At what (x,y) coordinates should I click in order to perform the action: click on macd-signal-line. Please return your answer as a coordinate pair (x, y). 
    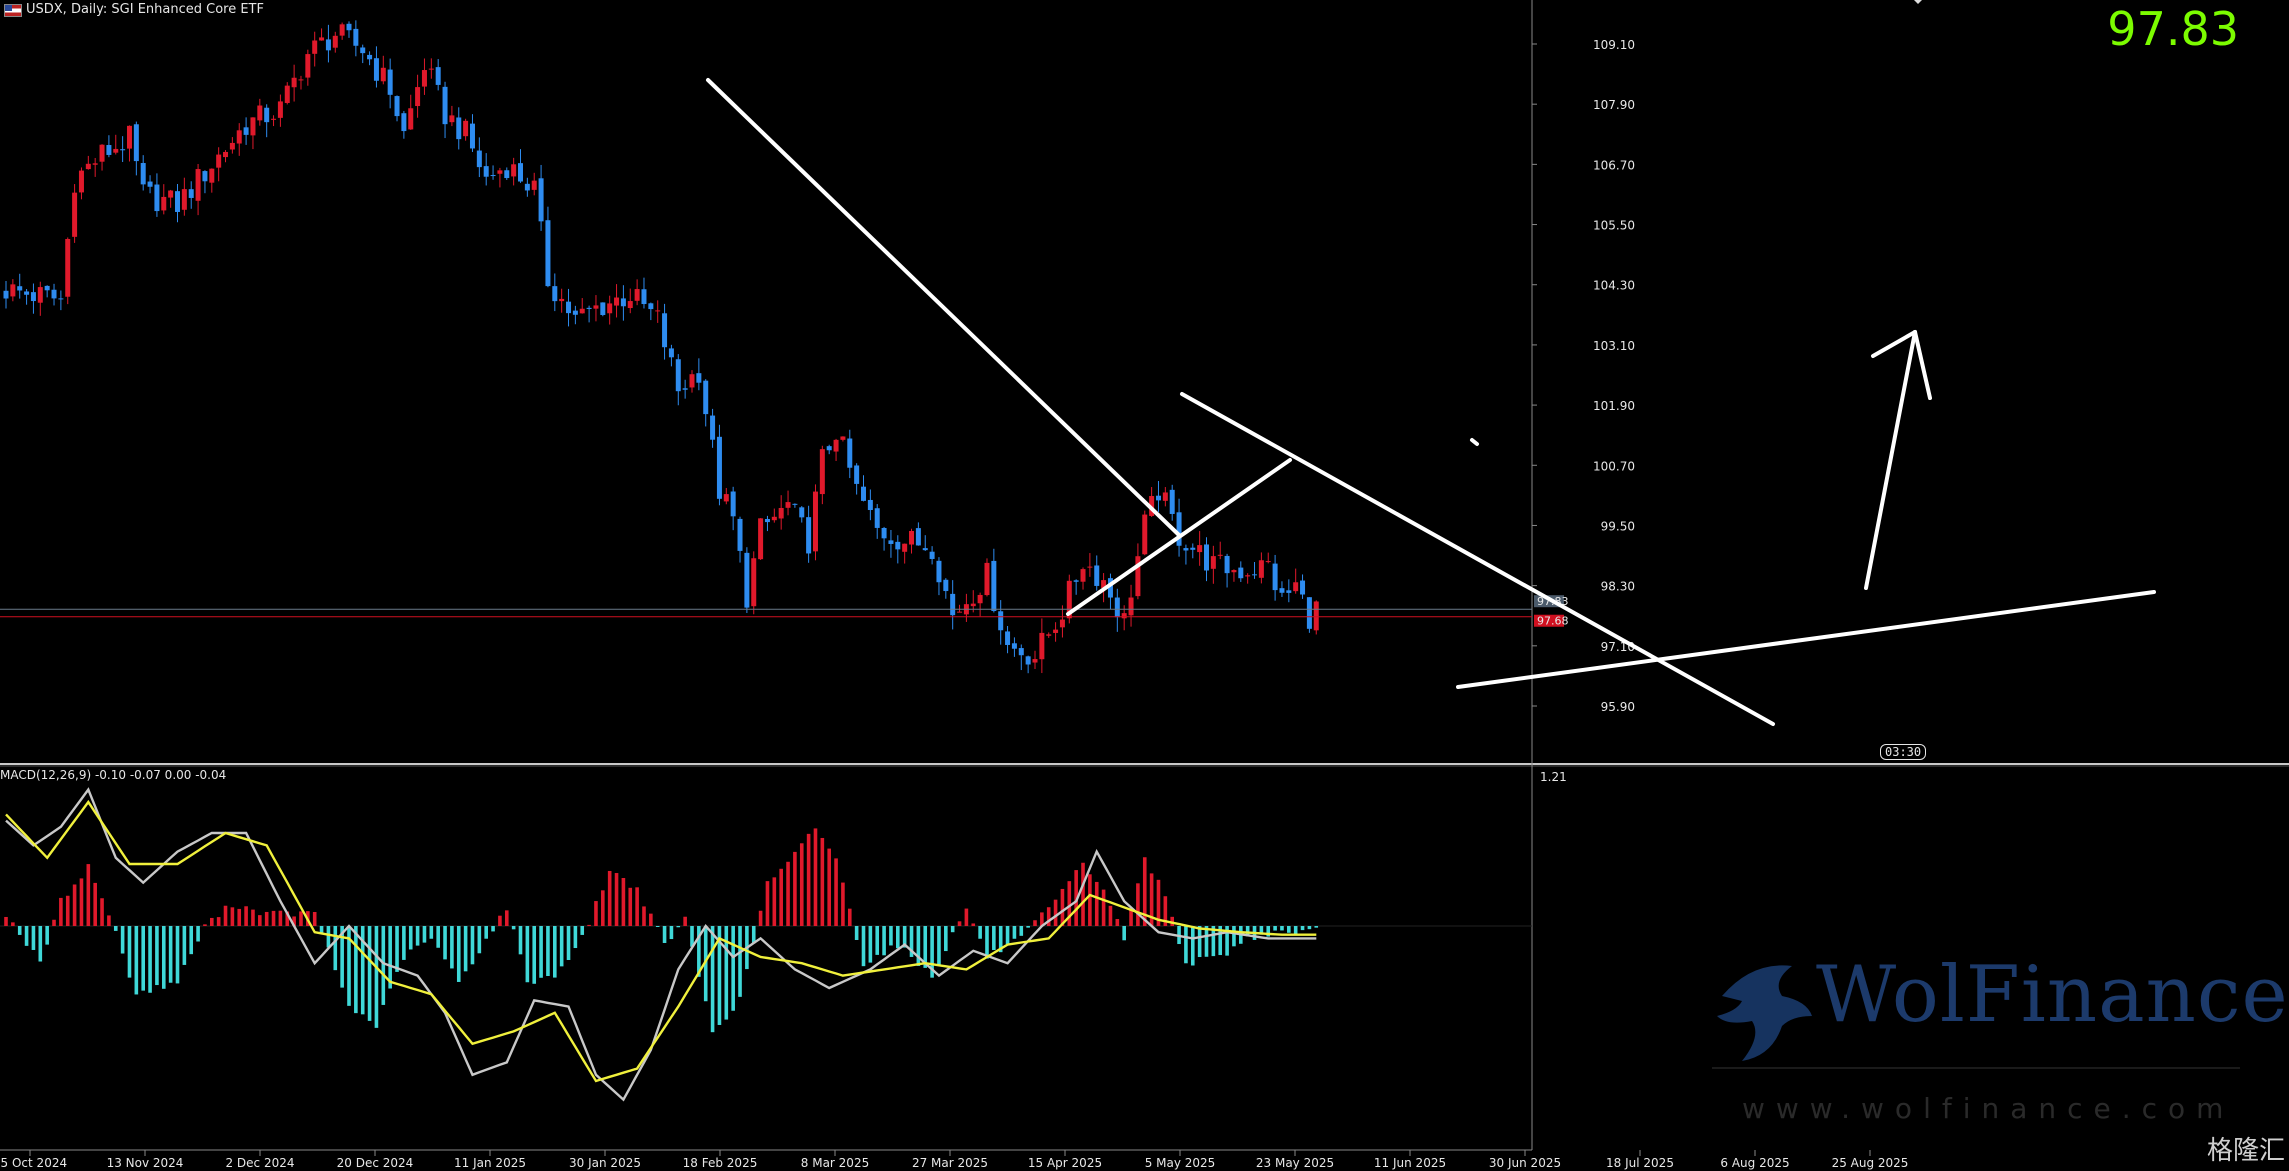
    Looking at the image, I should click on (661, 941).